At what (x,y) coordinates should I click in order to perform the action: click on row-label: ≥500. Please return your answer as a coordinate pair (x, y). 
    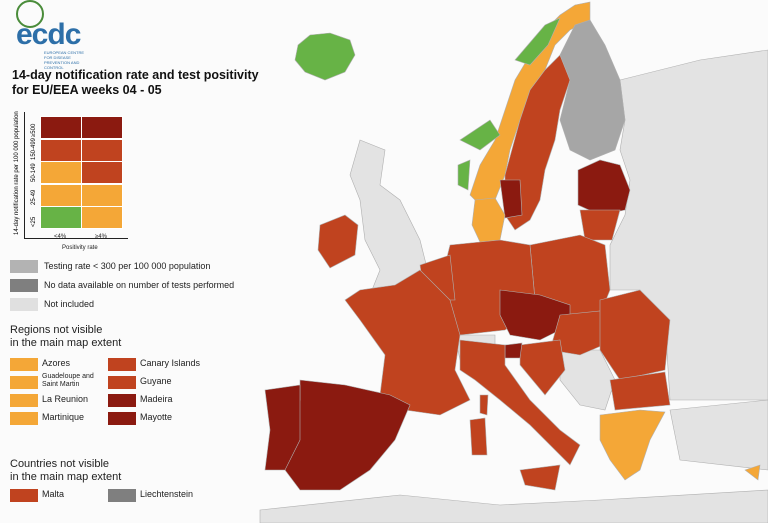
    Looking at the image, I should click on (34, 130).